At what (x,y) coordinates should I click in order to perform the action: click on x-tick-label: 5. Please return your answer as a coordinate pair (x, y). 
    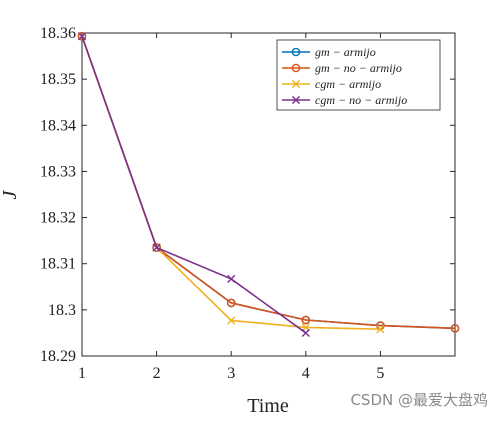
    Looking at the image, I should click on (380, 373).